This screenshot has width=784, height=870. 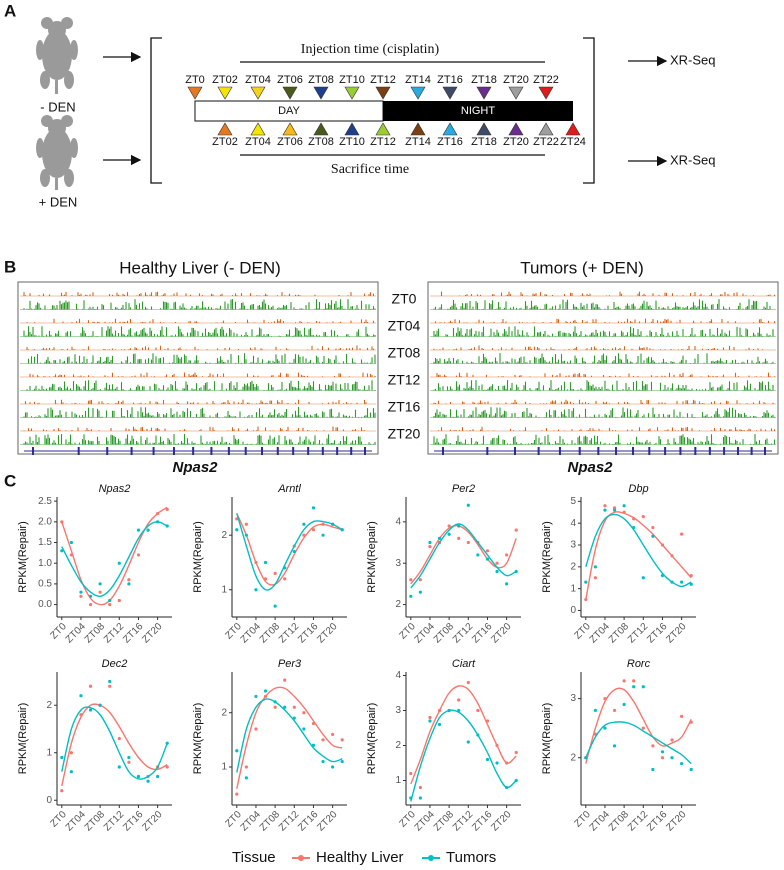 I want to click on output-label: XR-Seq, so click(x=693, y=59).